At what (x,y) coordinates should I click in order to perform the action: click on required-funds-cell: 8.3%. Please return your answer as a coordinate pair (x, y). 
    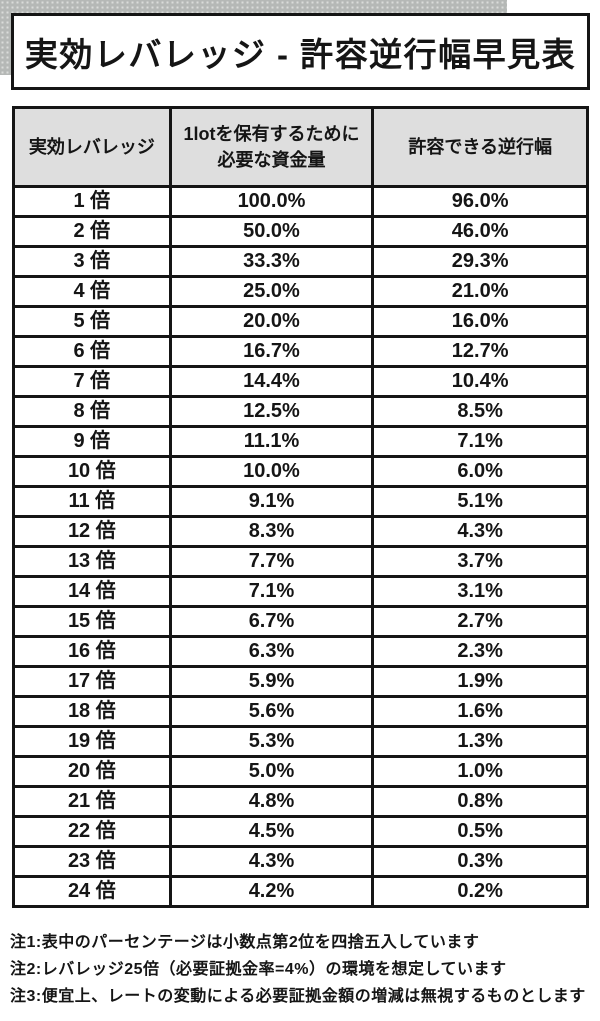
    Looking at the image, I should click on (271, 531).